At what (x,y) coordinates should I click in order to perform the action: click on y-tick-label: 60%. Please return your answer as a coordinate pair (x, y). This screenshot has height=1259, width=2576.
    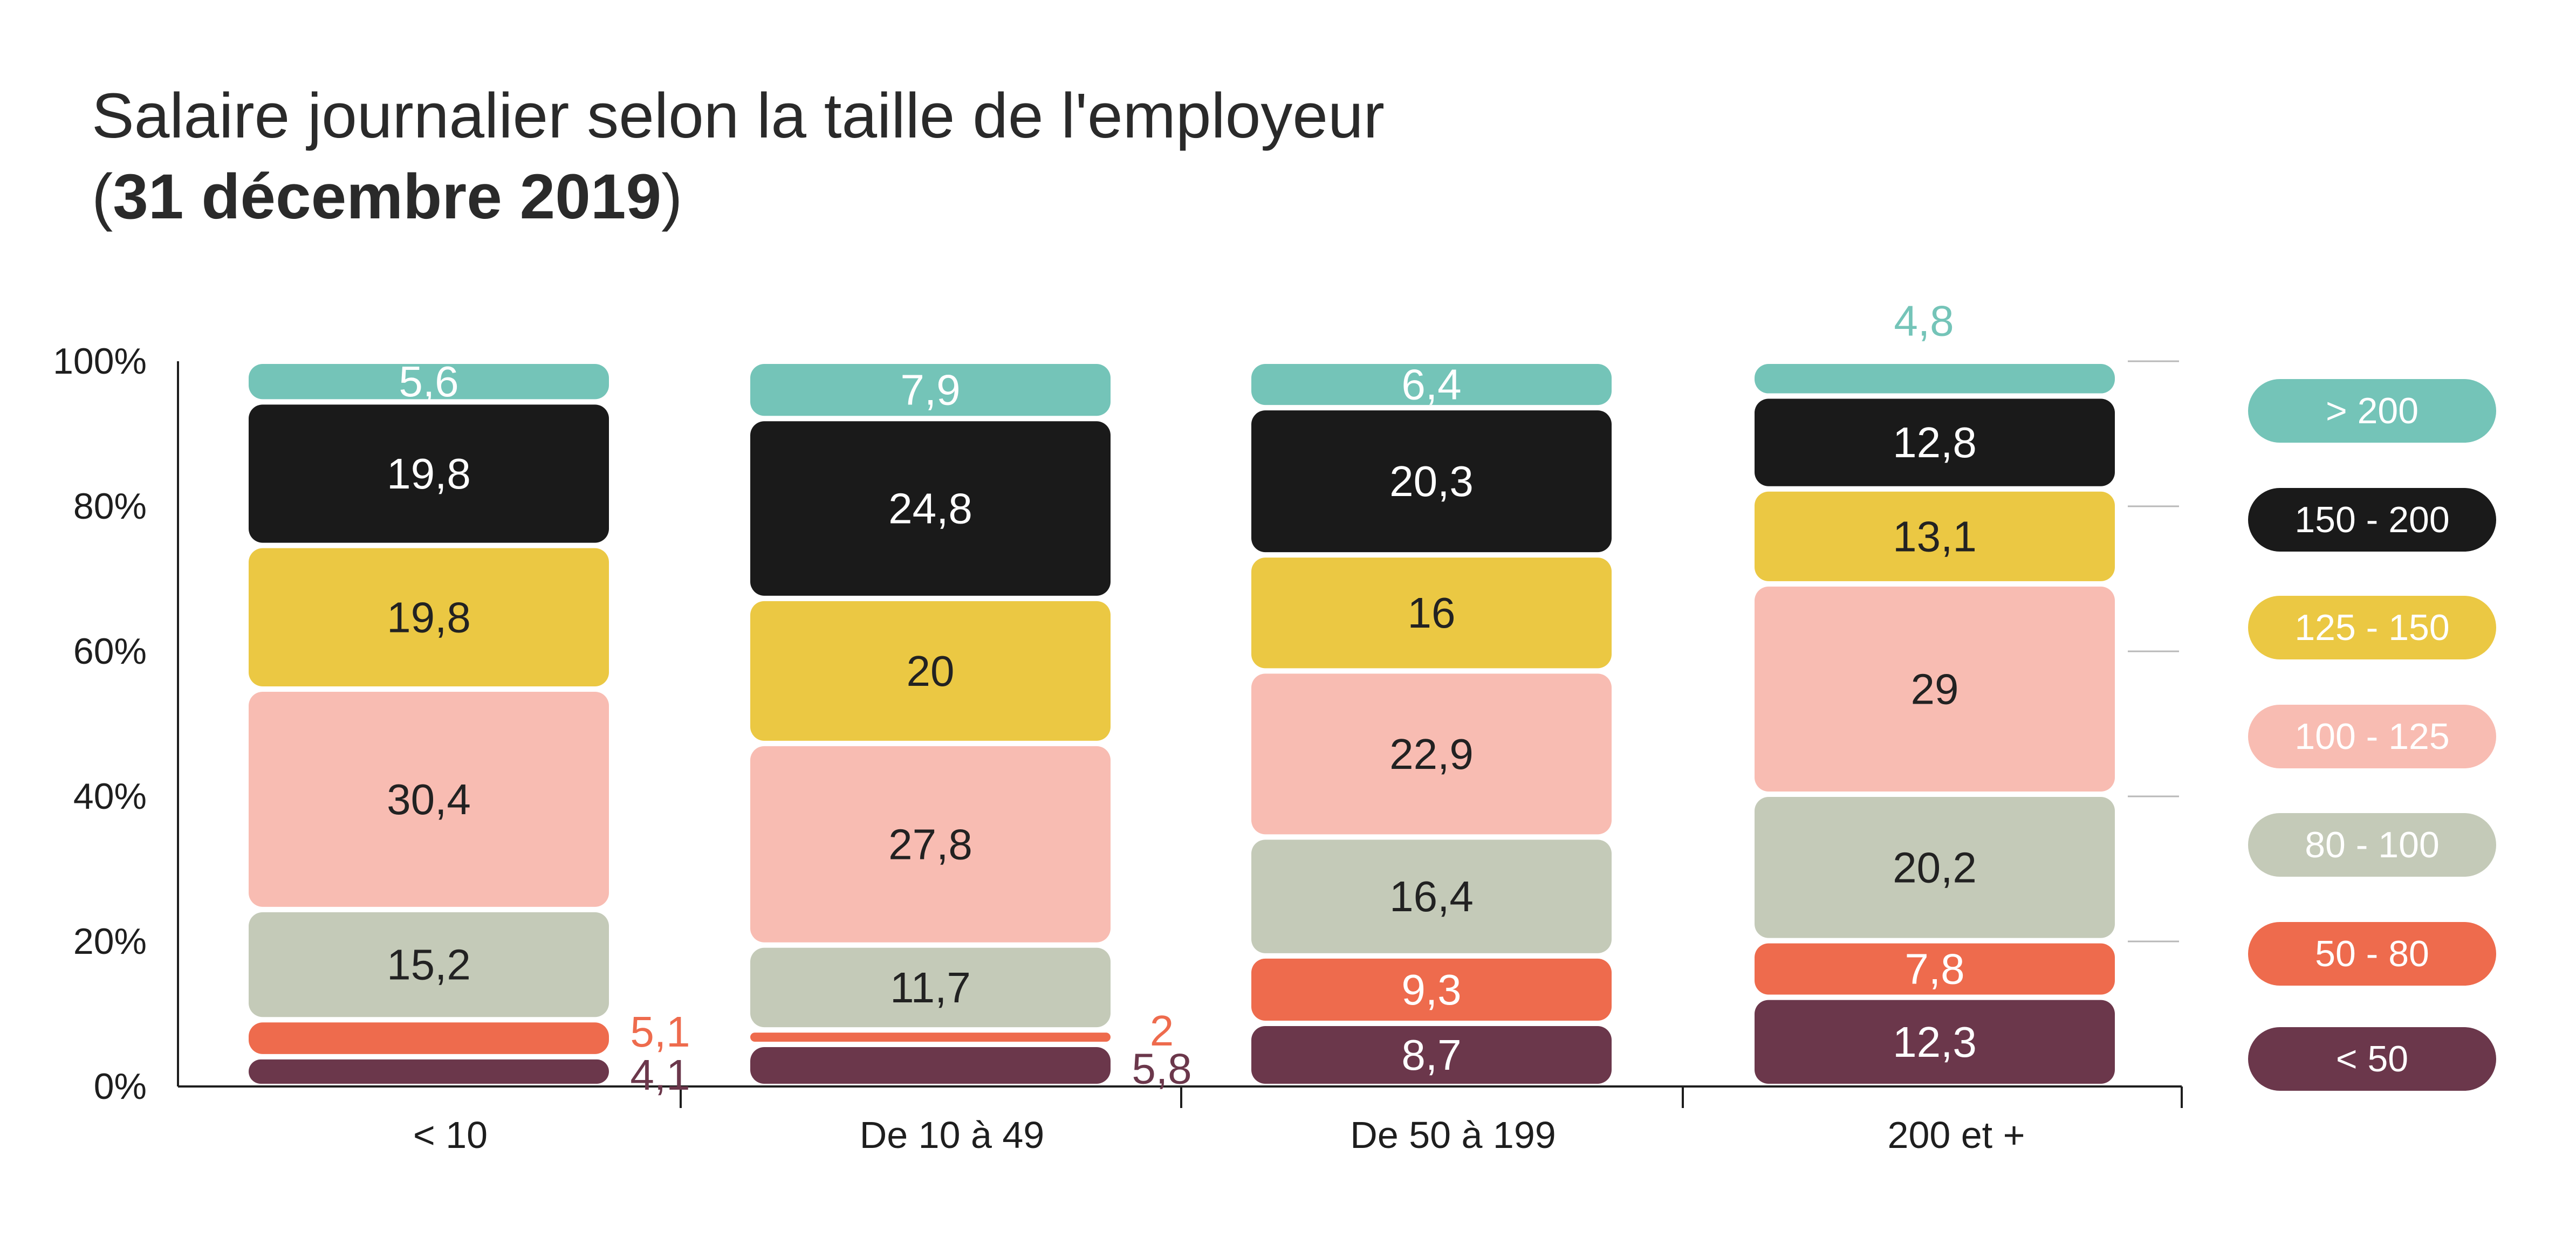
    Looking at the image, I should click on (110, 651).